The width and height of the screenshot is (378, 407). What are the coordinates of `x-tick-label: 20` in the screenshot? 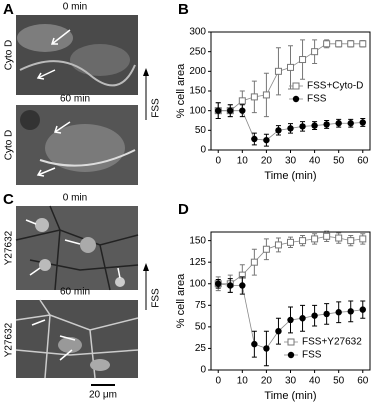 It's located at (267, 161).